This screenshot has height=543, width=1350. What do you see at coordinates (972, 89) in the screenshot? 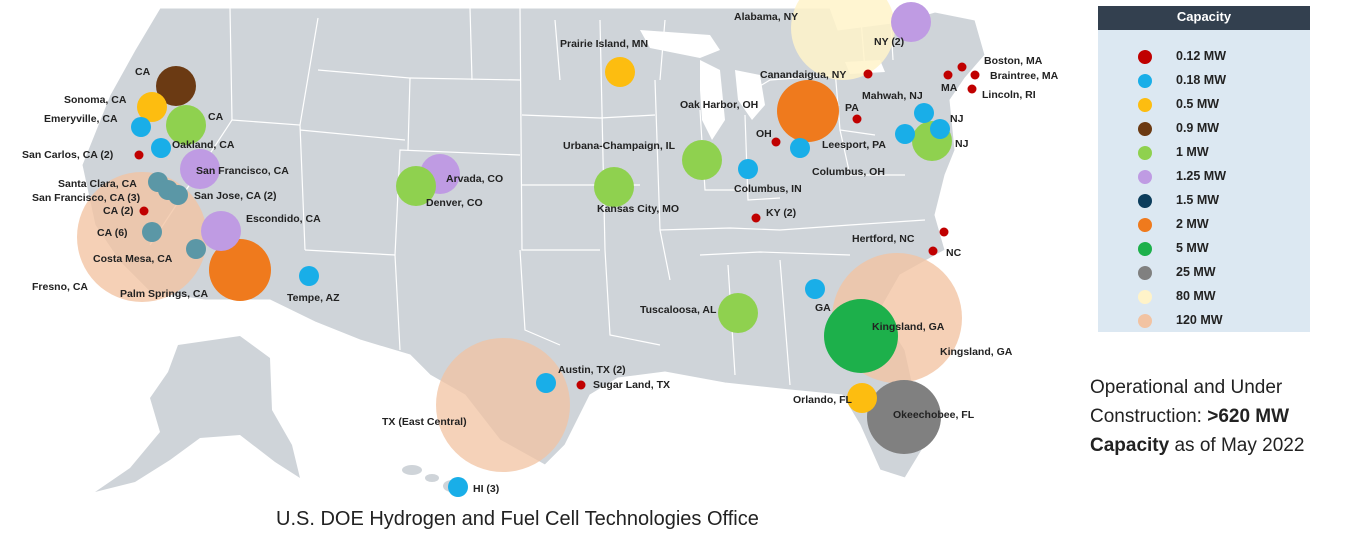
I see `site-marker-lincoln-ri` at bounding box center [972, 89].